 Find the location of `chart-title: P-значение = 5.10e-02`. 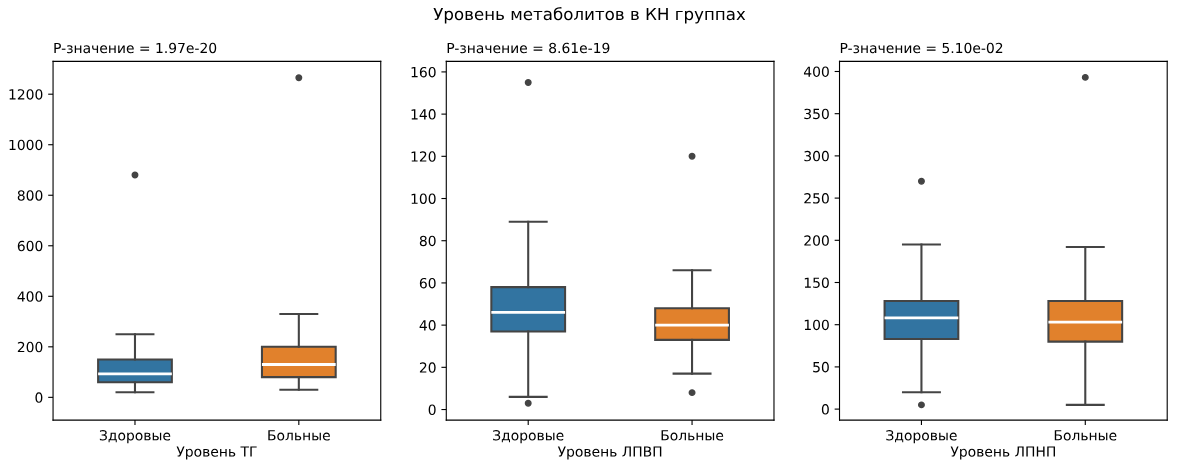

chart-title: P-значение = 5.10e-02 is located at coordinates (921, 48).